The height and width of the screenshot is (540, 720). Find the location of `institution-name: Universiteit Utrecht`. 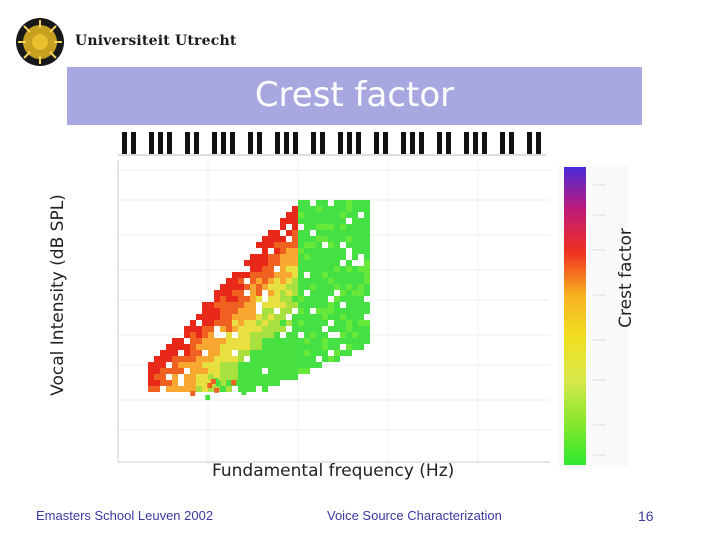

institution-name: Universiteit Utrecht is located at coordinates (156, 41).